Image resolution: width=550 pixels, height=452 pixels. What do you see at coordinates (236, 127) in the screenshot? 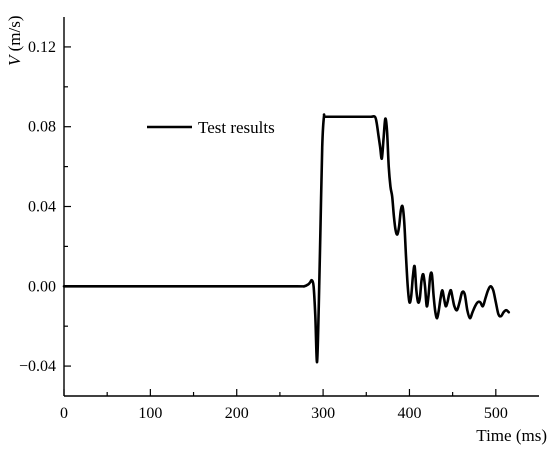
I see `legend-label: Test results` at bounding box center [236, 127].